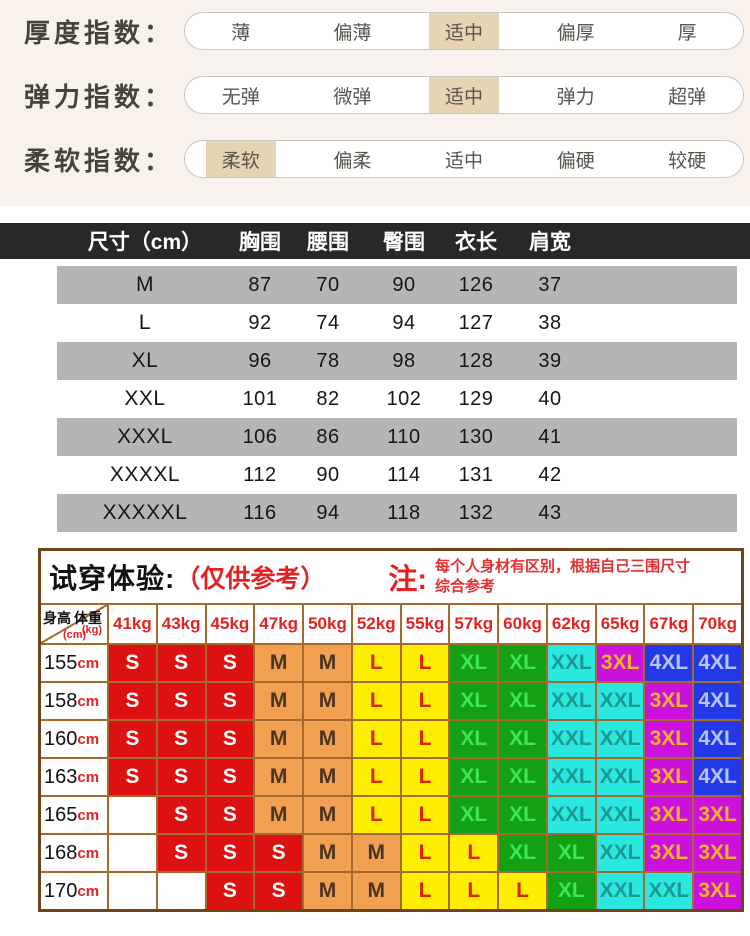 The image size is (750, 936). Describe the element at coordinates (328, 322) in the screenshot. I see `measurement-cell: 74` at that location.